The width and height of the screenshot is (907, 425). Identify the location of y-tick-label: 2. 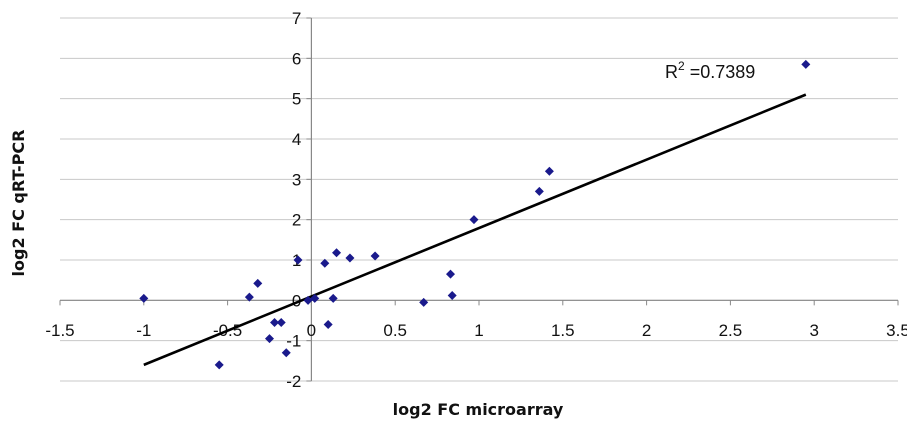
(296, 220).